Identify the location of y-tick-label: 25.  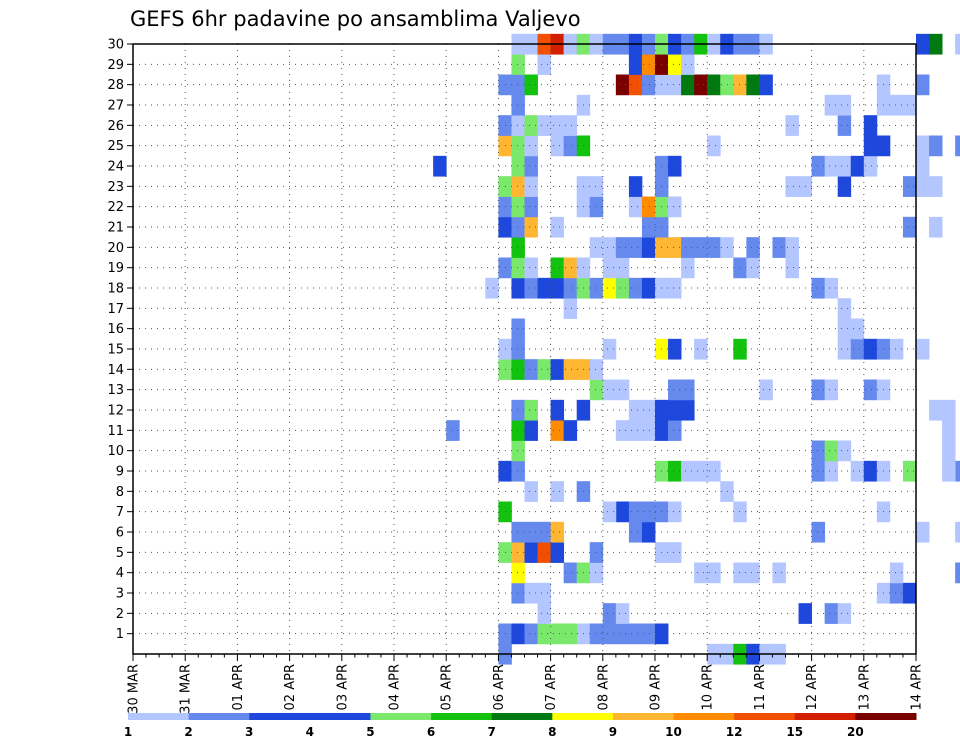
(115, 146).